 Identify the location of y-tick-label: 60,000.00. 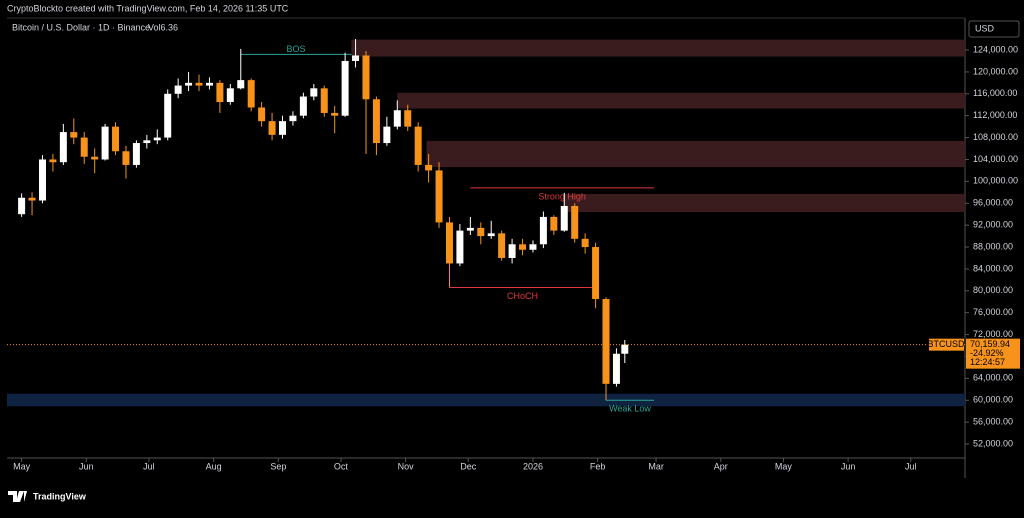
(993, 400).